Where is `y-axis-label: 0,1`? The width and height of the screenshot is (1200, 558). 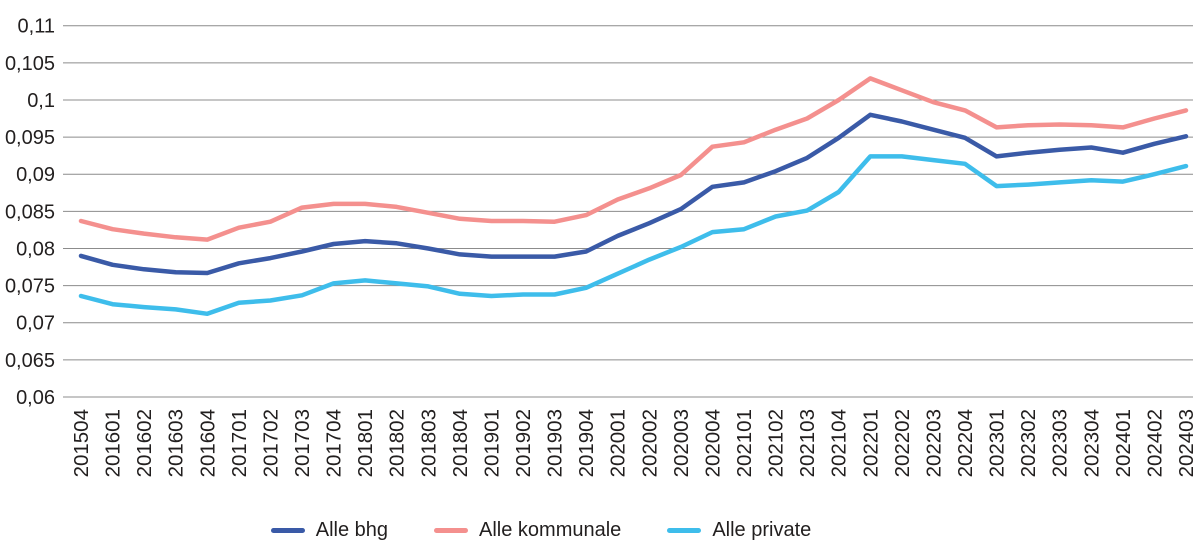 y-axis-label: 0,1 is located at coordinates (41, 101).